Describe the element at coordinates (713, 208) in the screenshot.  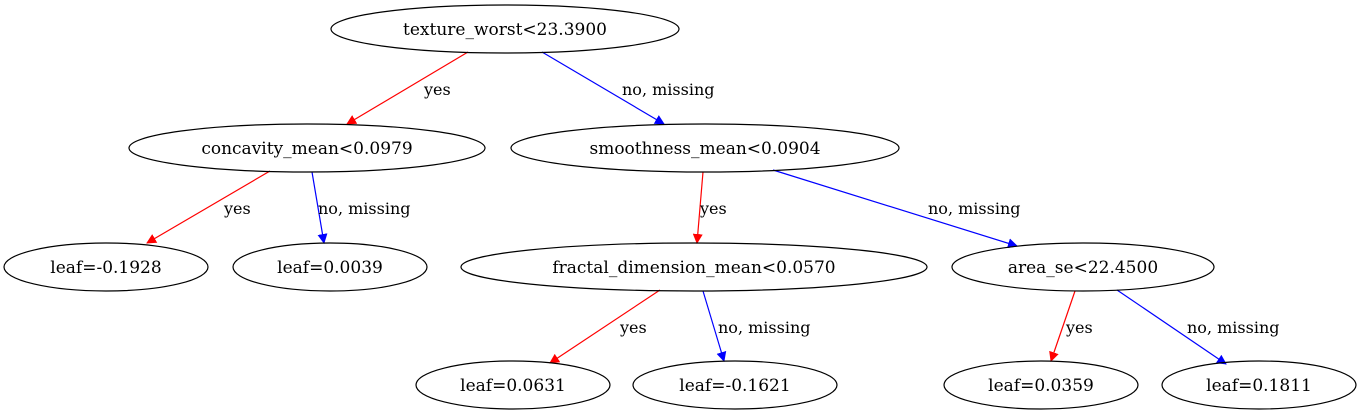
I see `edge-label-n2-n5: yes` at that location.